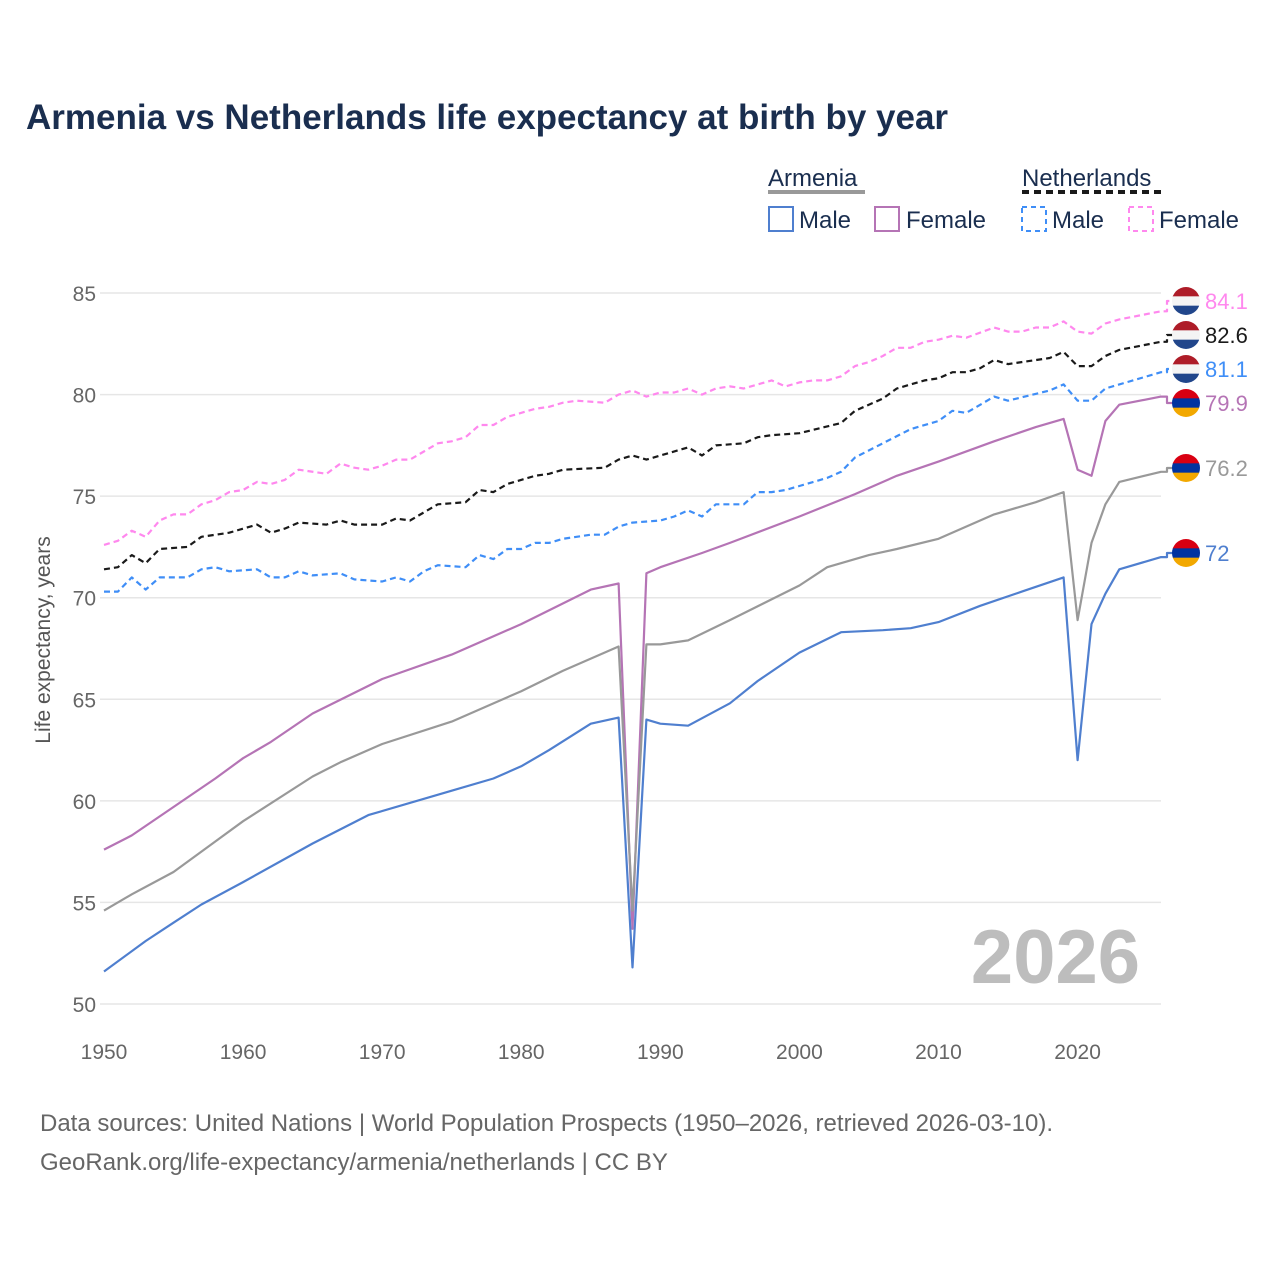 The width and height of the screenshot is (1280, 1280). Describe the element at coordinates (1226, 468) in the screenshot. I see `end-value-label: 76.2` at that location.